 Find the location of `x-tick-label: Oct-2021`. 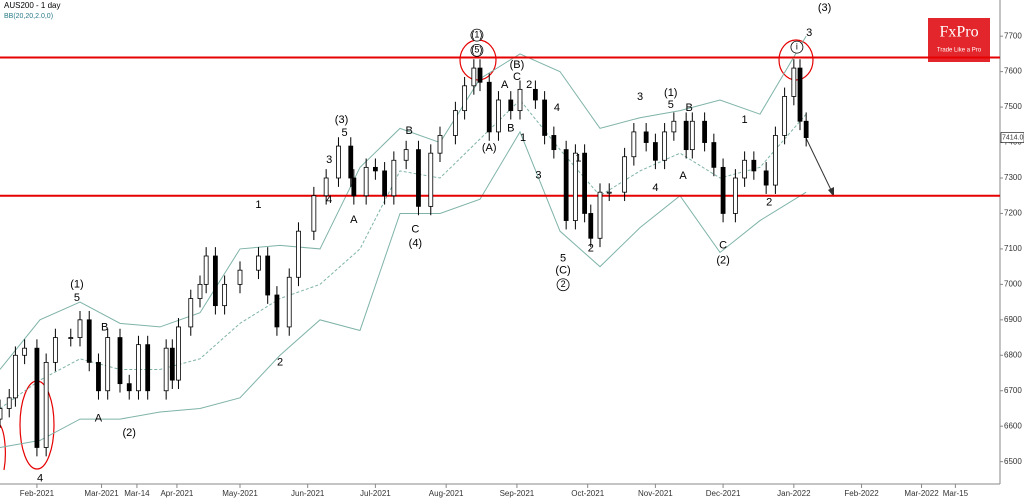

x-tick-label: Oct-2021 is located at coordinates (587, 493).